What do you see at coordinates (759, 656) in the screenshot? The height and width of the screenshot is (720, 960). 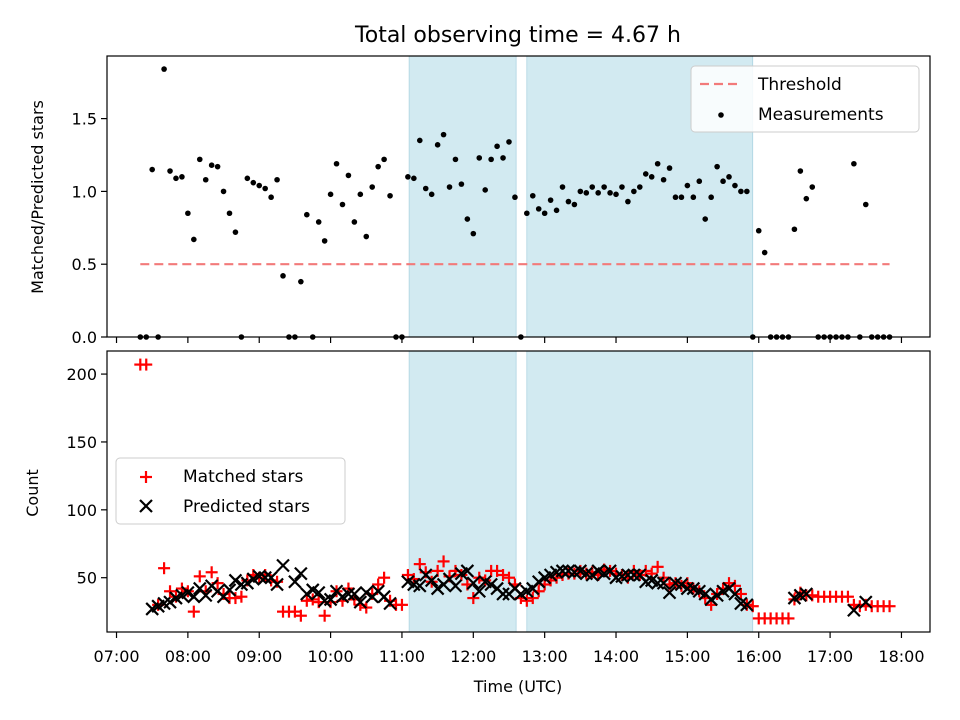 I see `x-tick-label: 16:00` at bounding box center [759, 656].